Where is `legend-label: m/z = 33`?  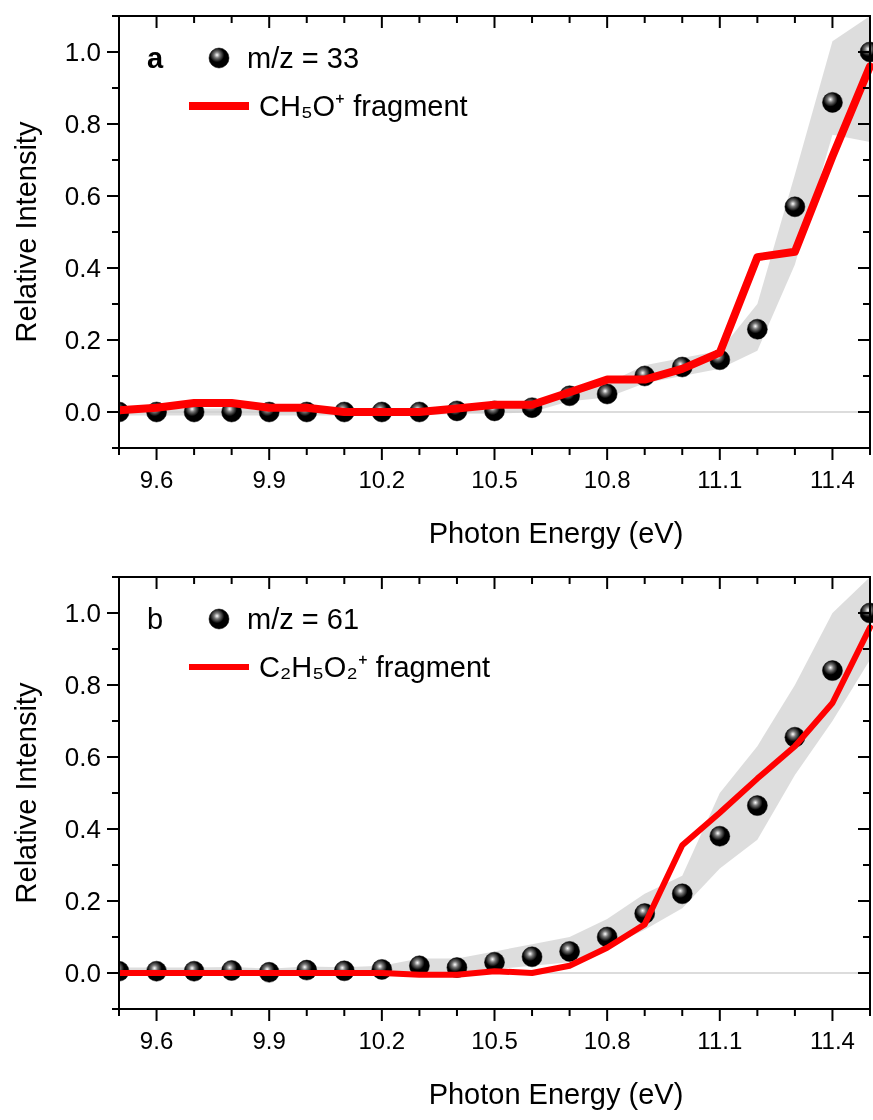
legend-label: m/z = 33 is located at coordinates (303, 58).